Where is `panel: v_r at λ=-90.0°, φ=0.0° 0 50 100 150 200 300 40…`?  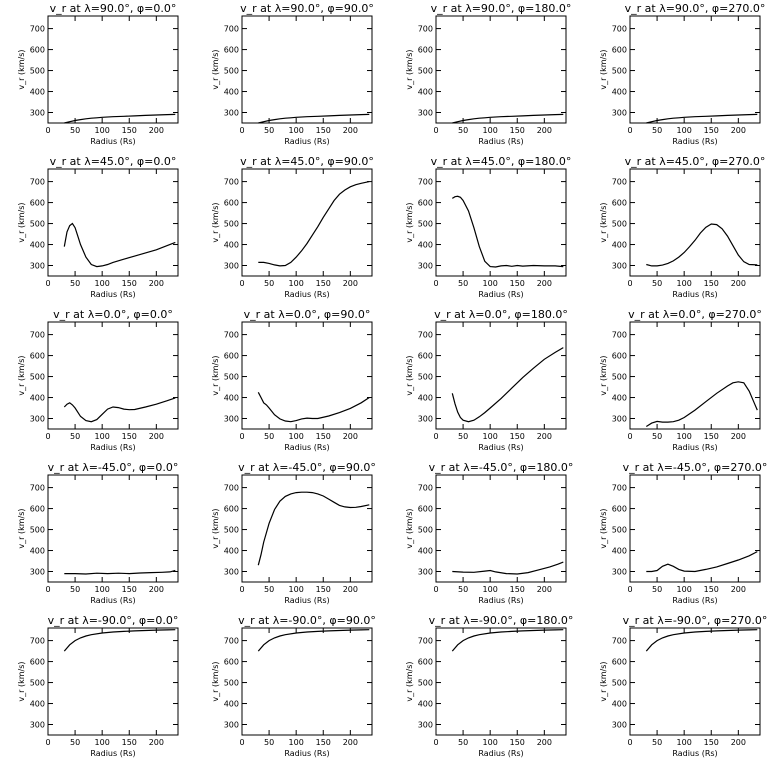 panel: v_r at λ=-90.0°, φ=0.0° 0 50 100 150 200 300 40… is located at coordinates (98, 686).